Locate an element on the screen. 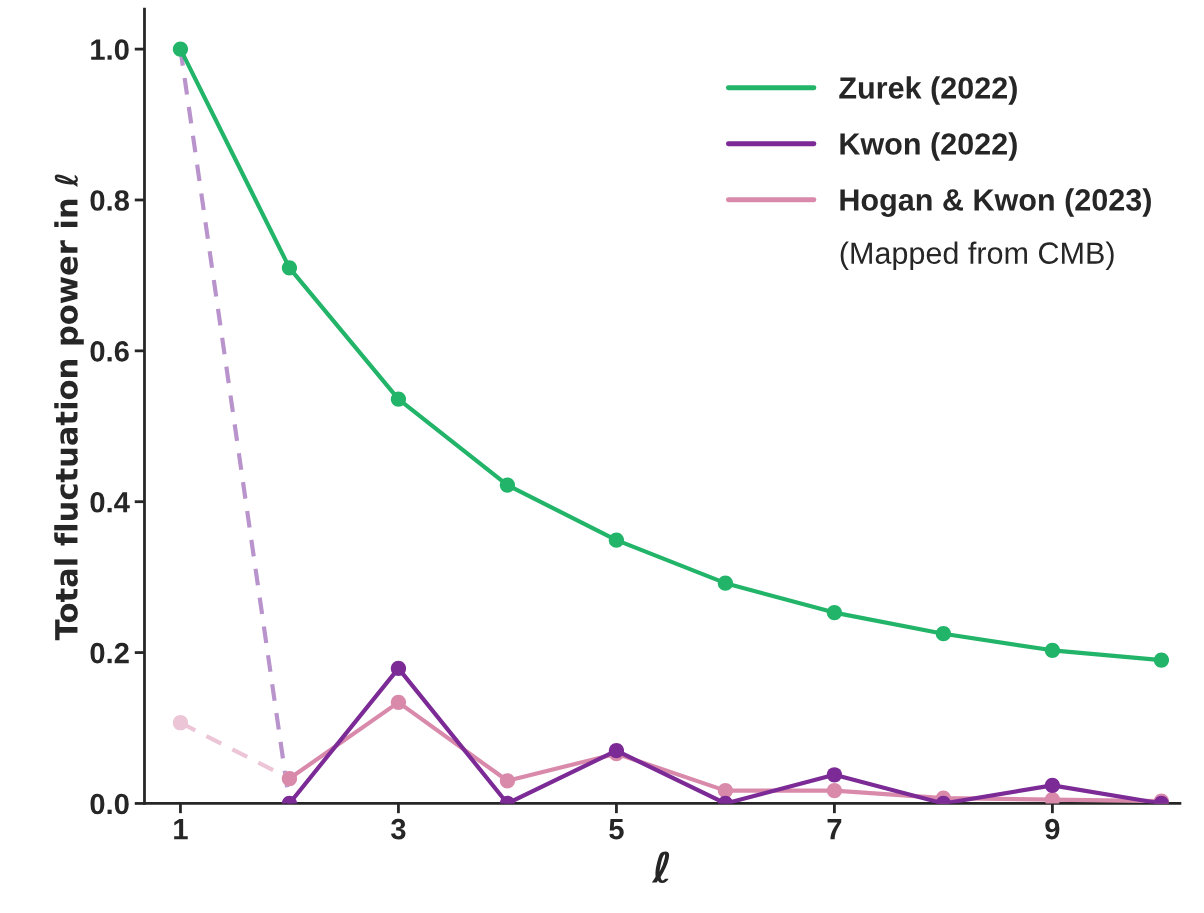 Image resolution: width=1204 pixels, height=913 pixels. legend-label: Hogan & Kwon (2023) is located at coordinates (995, 202).